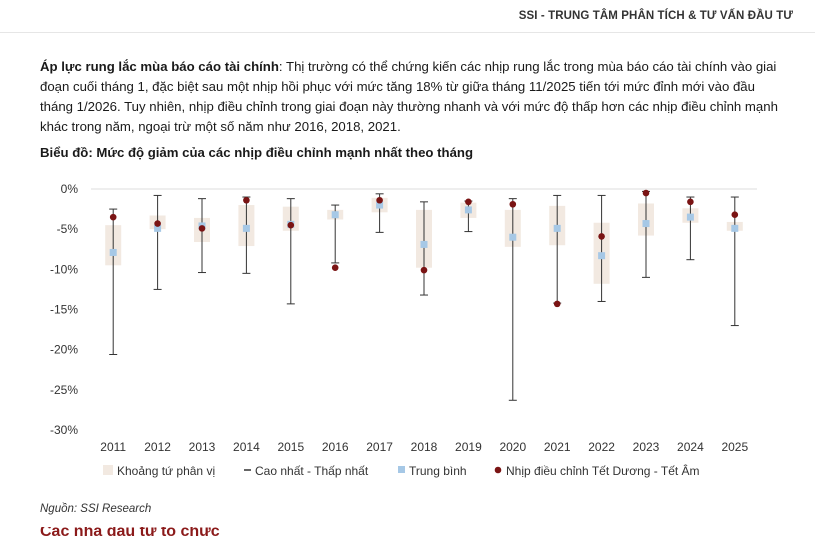 Image resolution: width=815 pixels, height=537 pixels. Describe the element at coordinates (246, 447) in the screenshot. I see `x-tick-label: 2014` at that location.